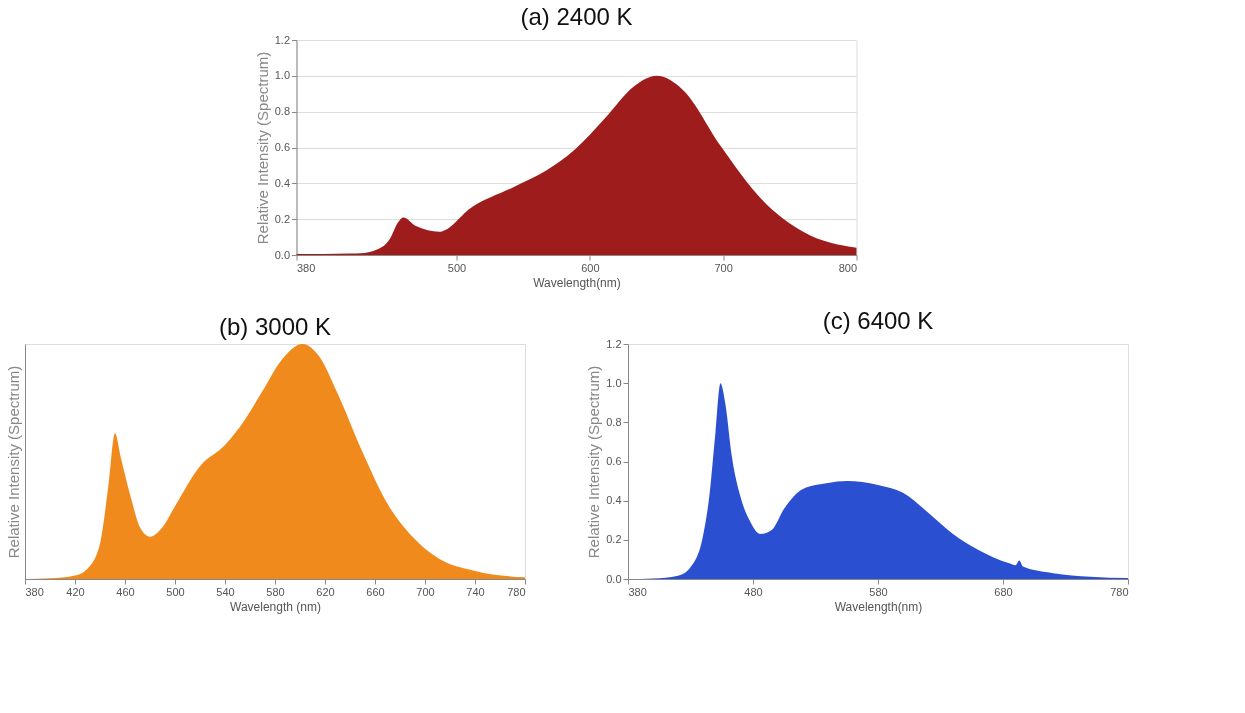  Describe the element at coordinates (325, 591) in the screenshot. I see `x-tick-label: 620` at that location.